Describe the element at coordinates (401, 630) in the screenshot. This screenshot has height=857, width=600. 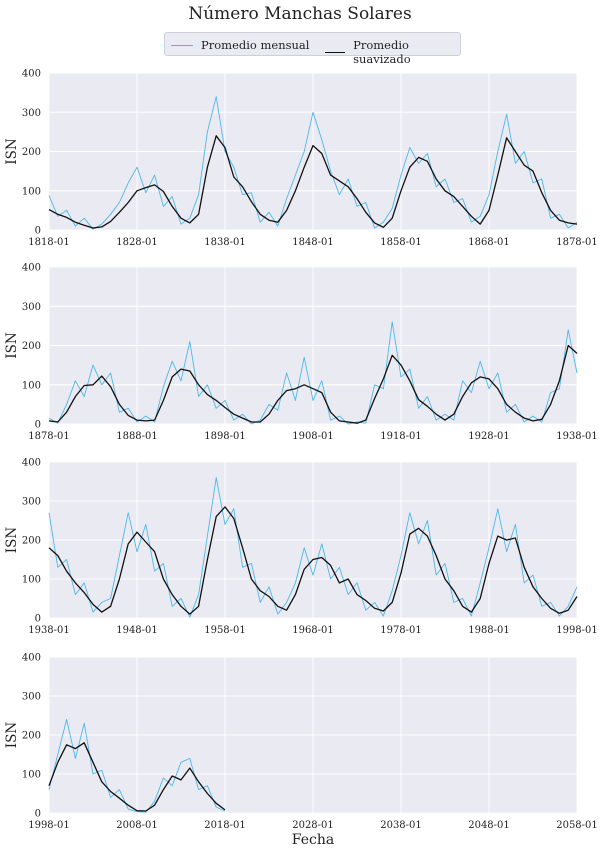
I see `x-tick-label: 1978-01` at that location.